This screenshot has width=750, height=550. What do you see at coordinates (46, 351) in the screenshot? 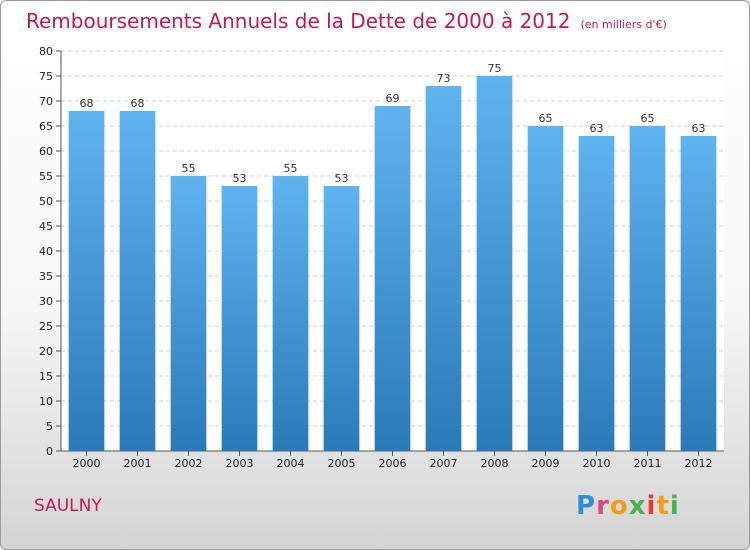
I see `y-tick-label: 20` at bounding box center [46, 351].